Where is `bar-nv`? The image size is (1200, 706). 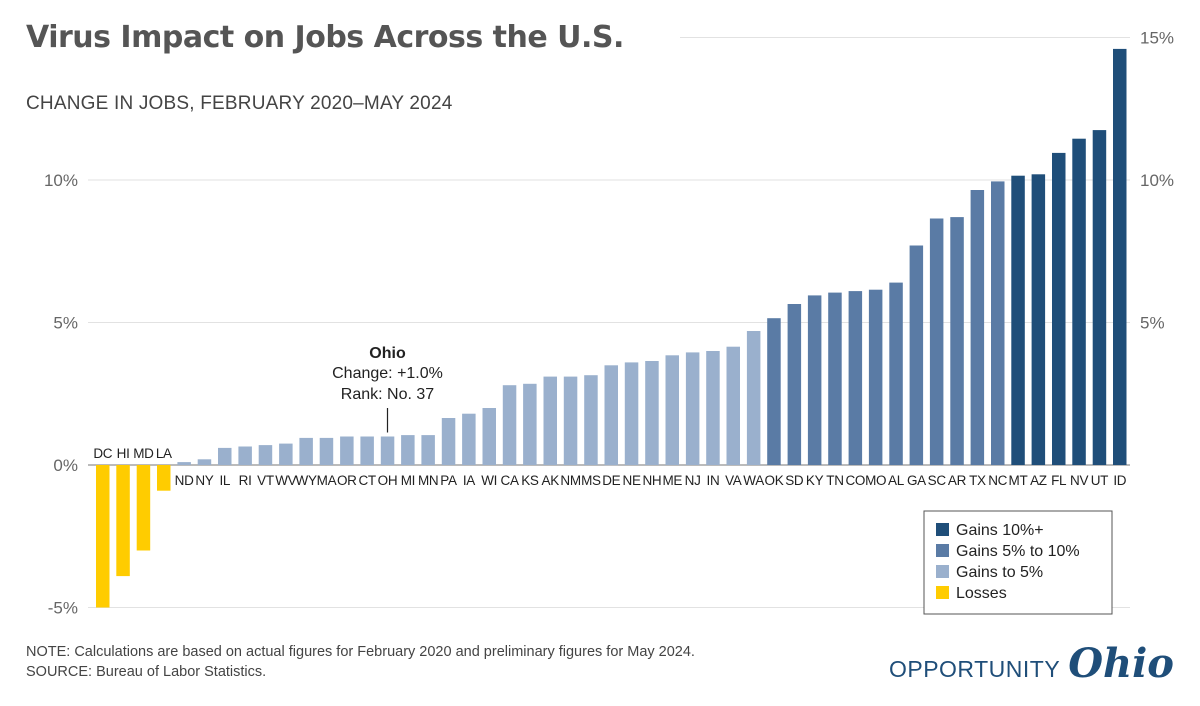 bar-nv is located at coordinates (1079, 301).